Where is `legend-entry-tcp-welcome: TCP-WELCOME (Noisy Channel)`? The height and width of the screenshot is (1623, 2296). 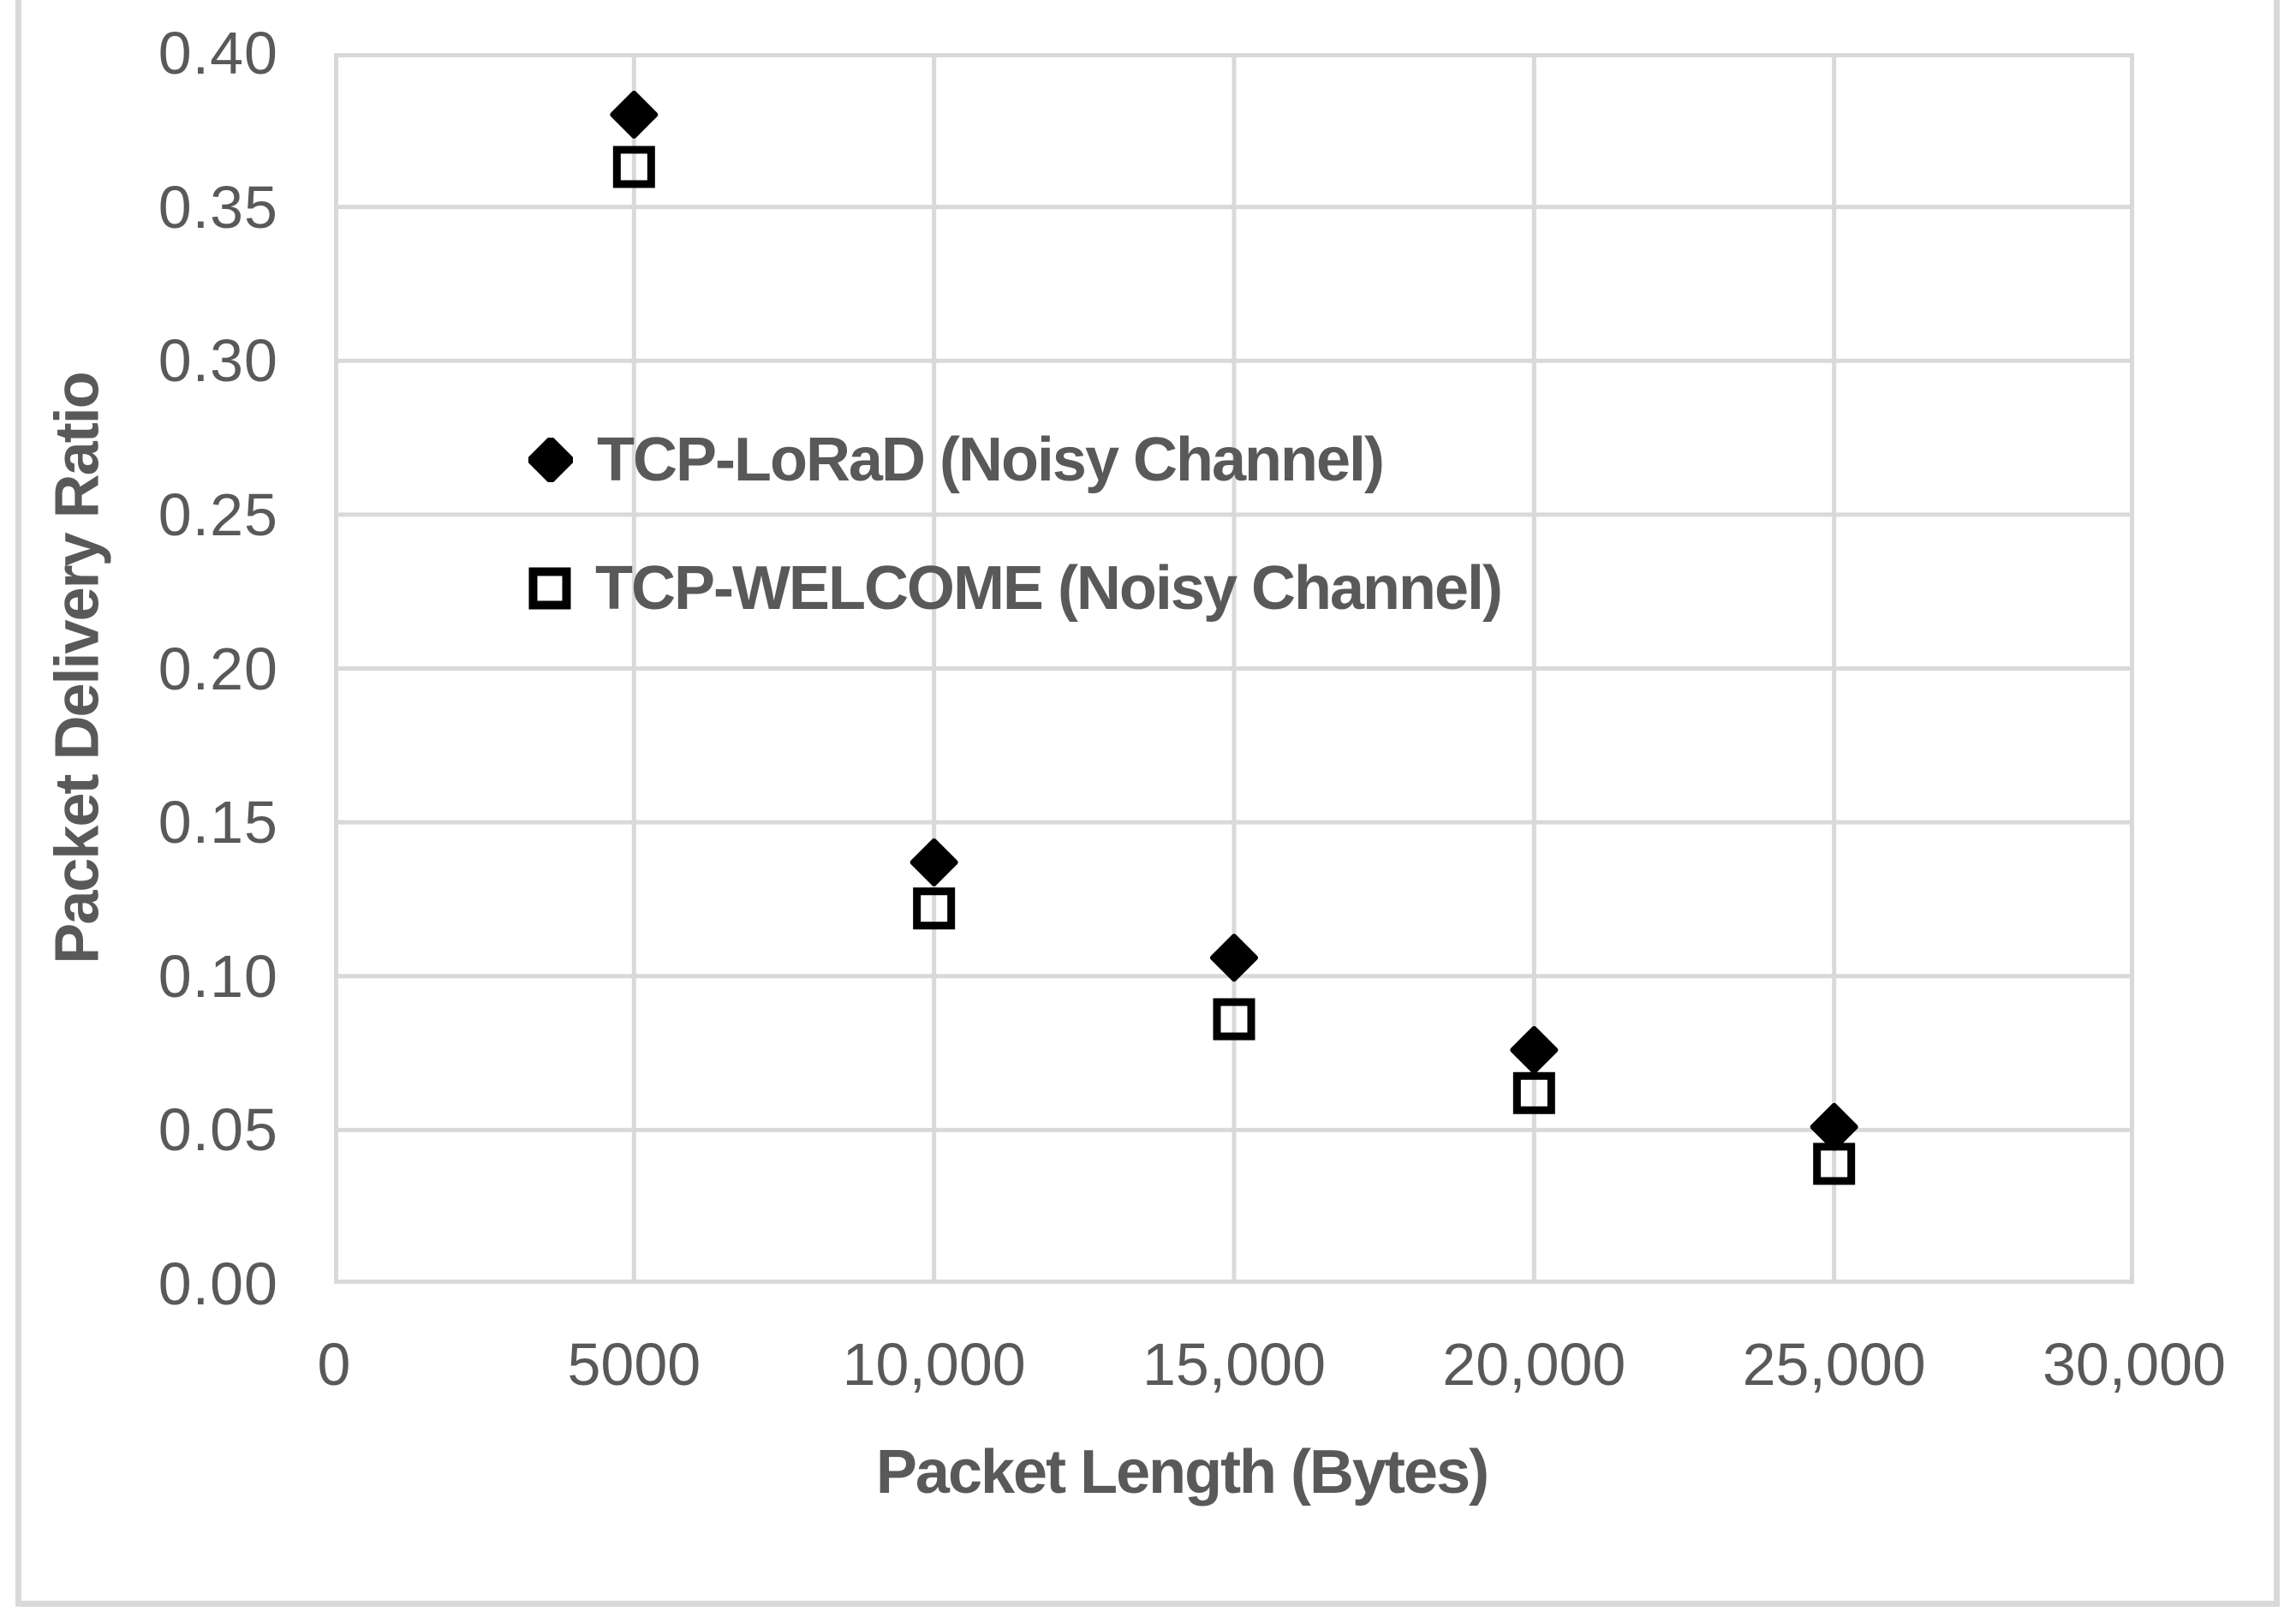
legend-entry-tcp-welcome: TCP-WELCOME (Noisy Channel) is located at coordinates (1015, 588).